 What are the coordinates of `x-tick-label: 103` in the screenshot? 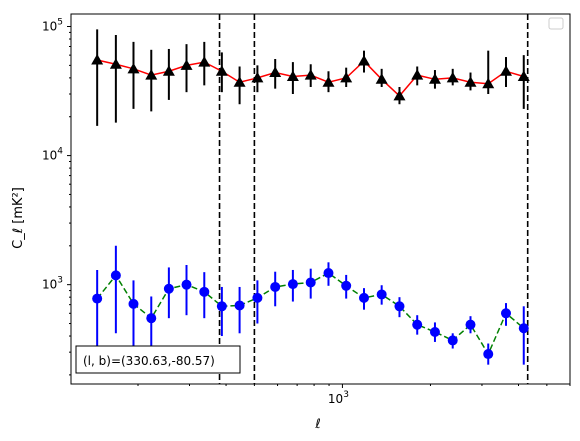 It's located at (338, 398).